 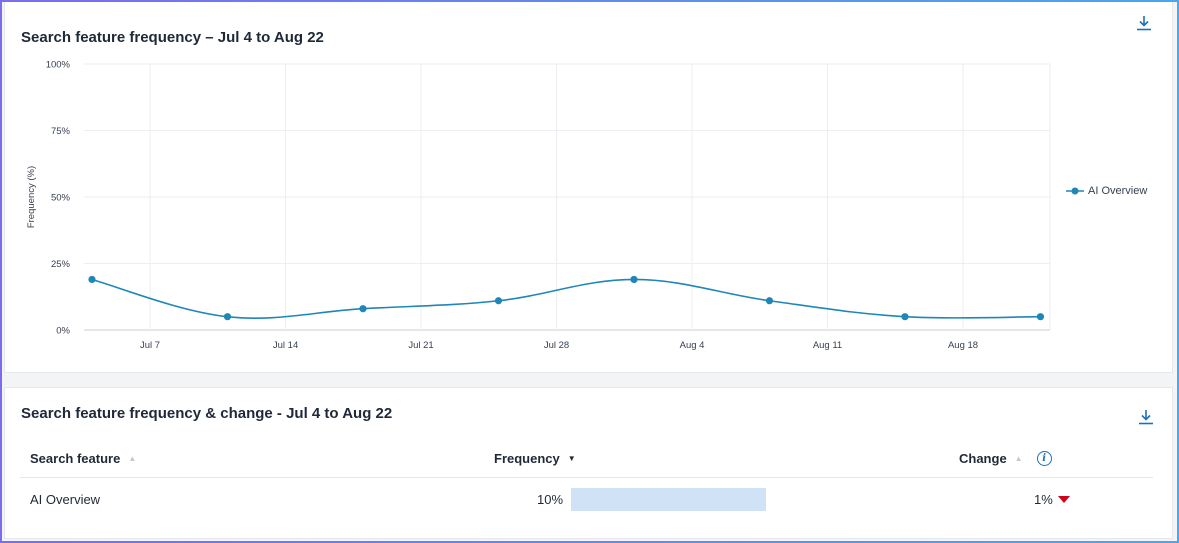 What do you see at coordinates (1118, 191) in the screenshot?
I see `legend-label: AI Overview` at bounding box center [1118, 191].